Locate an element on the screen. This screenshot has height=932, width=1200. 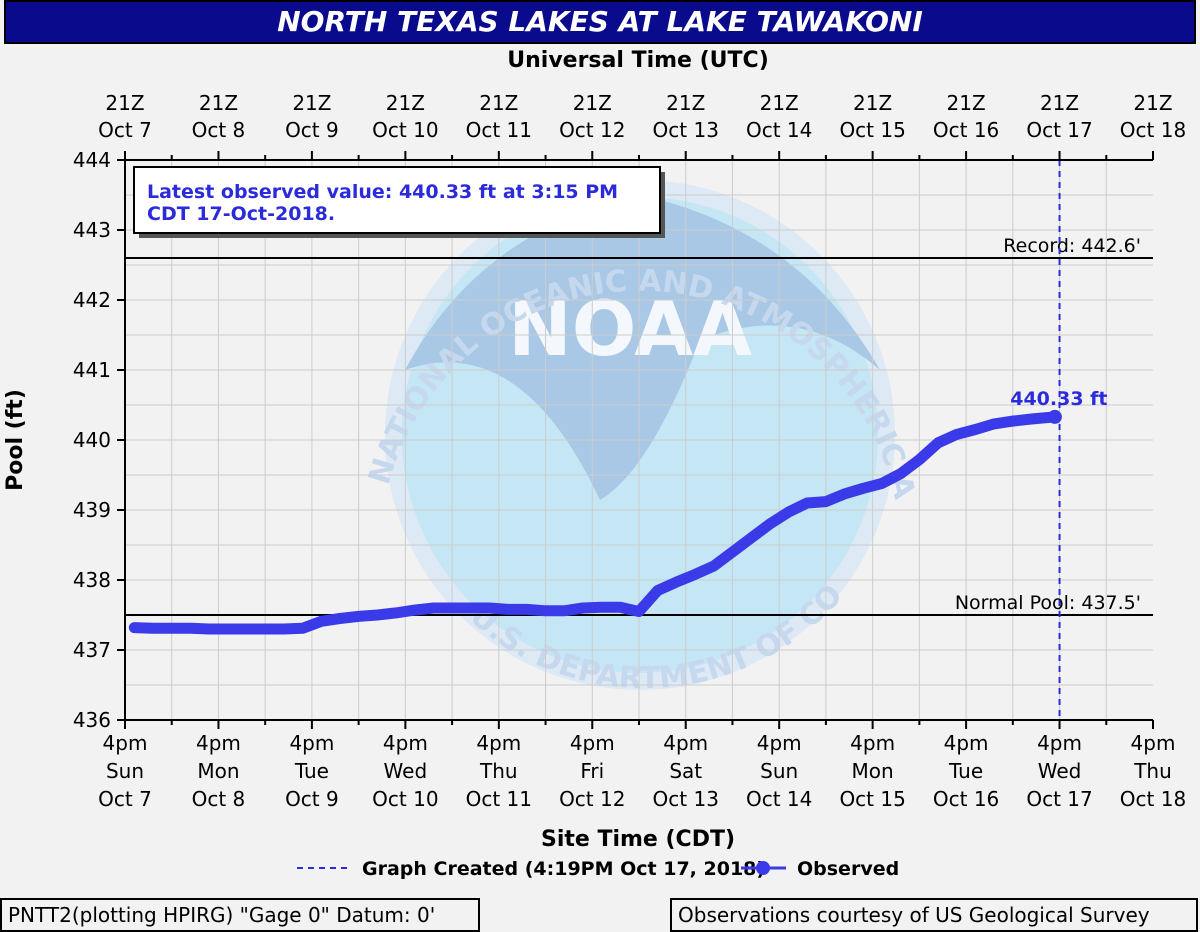
datum-note: PNTT2(plotting HPIRG) "Gage 0" Datum: 0' is located at coordinates (240, 915).